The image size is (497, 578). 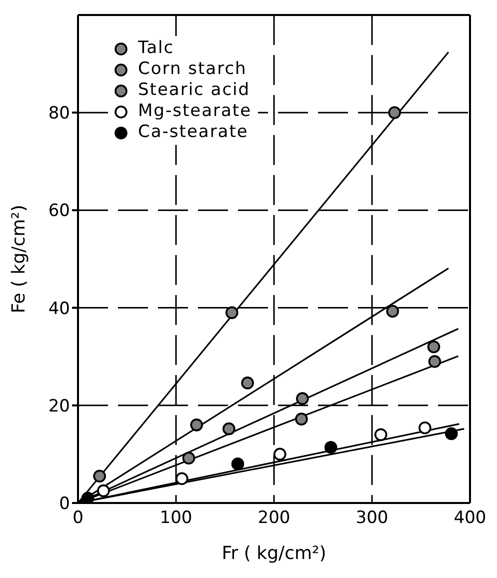 What do you see at coordinates (59, 308) in the screenshot?
I see `y-tick-label: 40` at bounding box center [59, 308].